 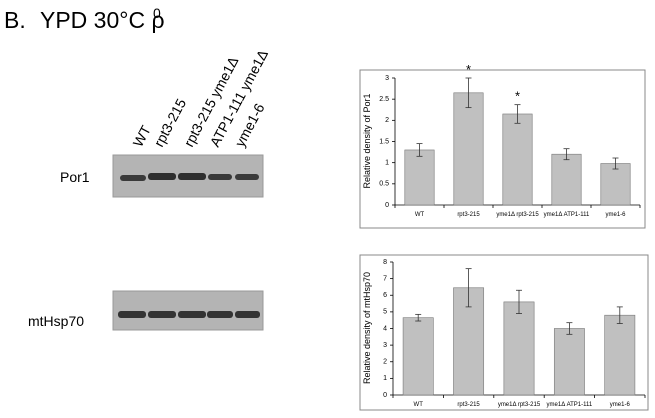 What do you see at coordinates (384, 184) in the screenshot?
I see `y-tick-label: 0.5` at bounding box center [384, 184].